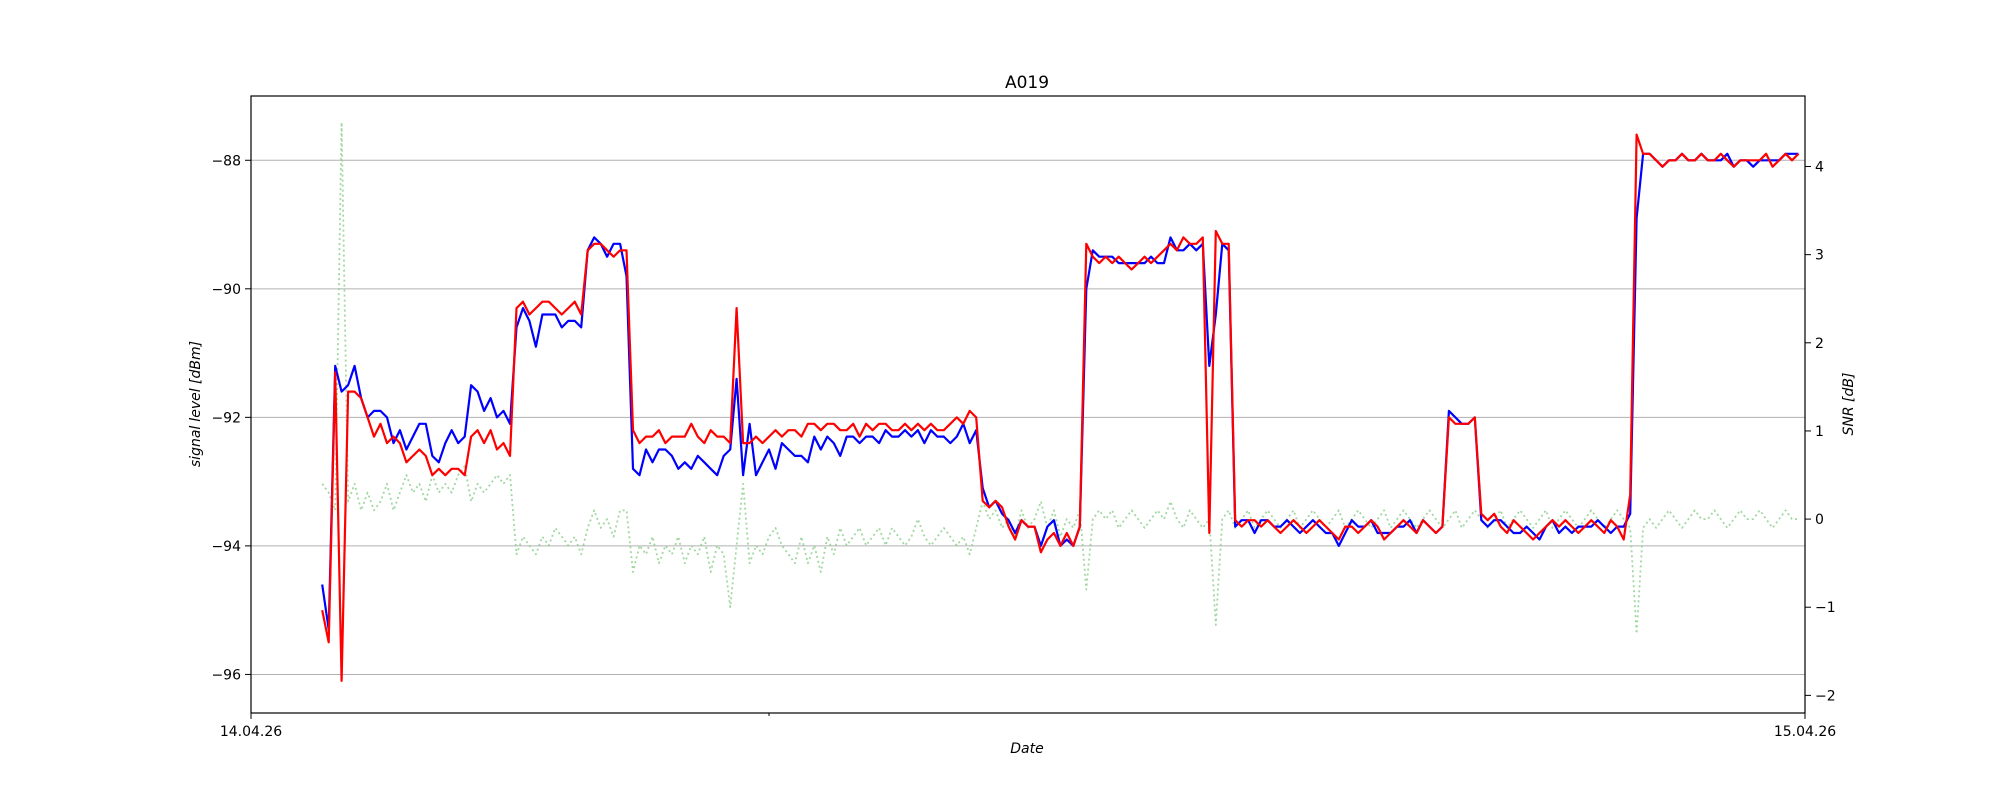 Image resolution: width=2000 pixels, height=800 pixels. Describe the element at coordinates (1825, 696) in the screenshot. I see `y2-tick-label: −2` at that location.